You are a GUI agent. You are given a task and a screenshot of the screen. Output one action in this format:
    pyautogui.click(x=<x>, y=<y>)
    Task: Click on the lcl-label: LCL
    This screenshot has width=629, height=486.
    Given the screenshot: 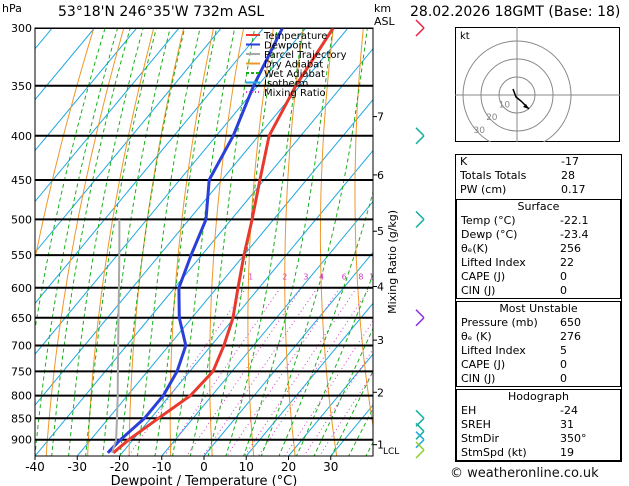 What is the action you would take?
    pyautogui.click(x=391, y=452)
    